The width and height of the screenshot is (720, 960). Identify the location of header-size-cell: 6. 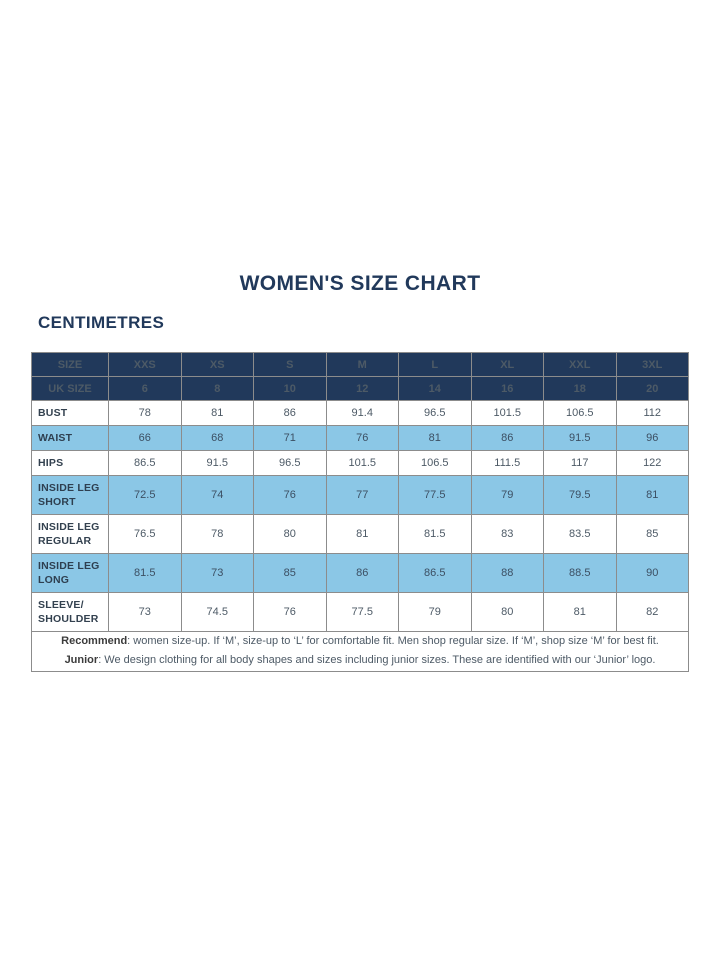
(145, 388).